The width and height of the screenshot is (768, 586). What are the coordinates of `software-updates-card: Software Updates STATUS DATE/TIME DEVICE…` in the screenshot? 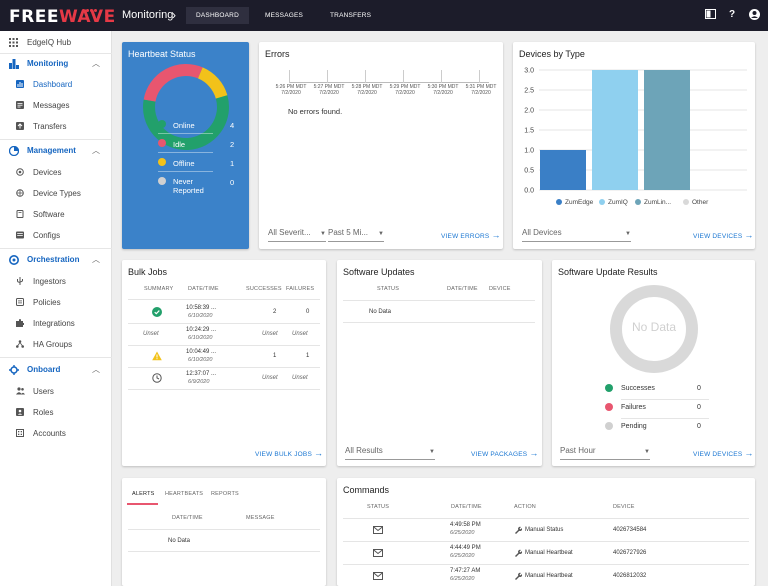 It's located at (439, 363).